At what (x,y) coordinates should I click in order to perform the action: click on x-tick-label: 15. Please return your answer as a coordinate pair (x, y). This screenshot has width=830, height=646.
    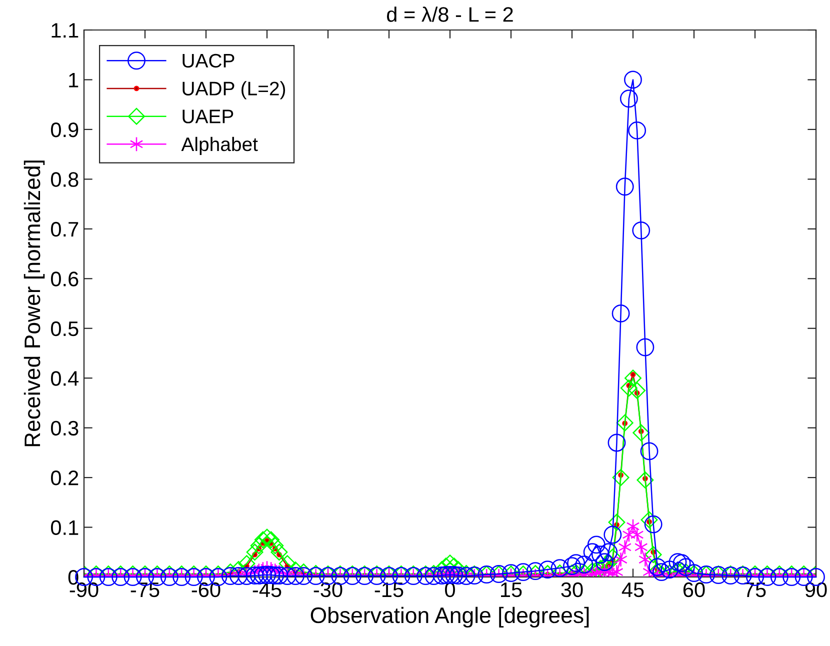
    Looking at the image, I should click on (511, 590).